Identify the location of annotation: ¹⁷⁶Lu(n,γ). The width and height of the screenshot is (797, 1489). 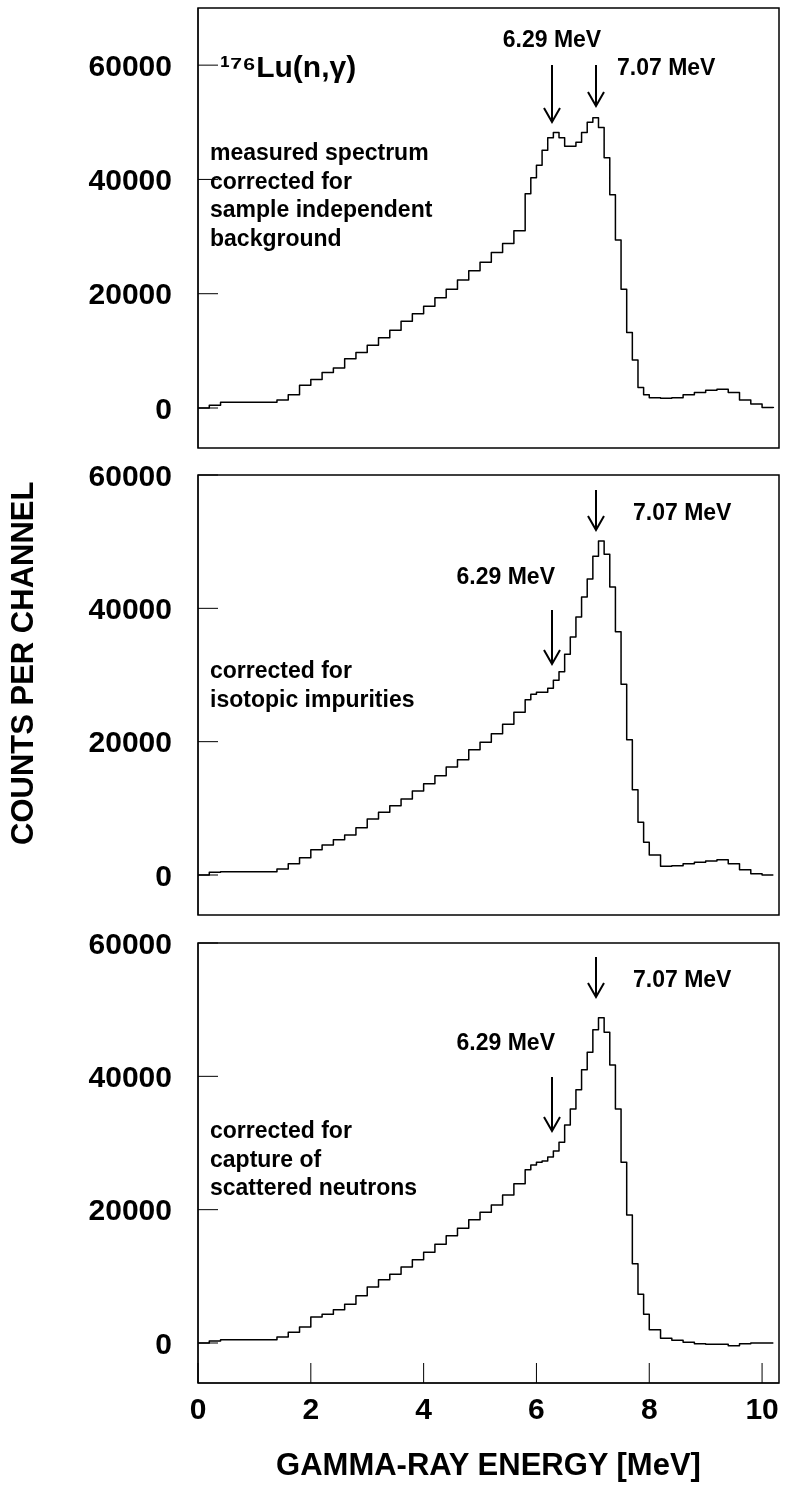
(288, 66).